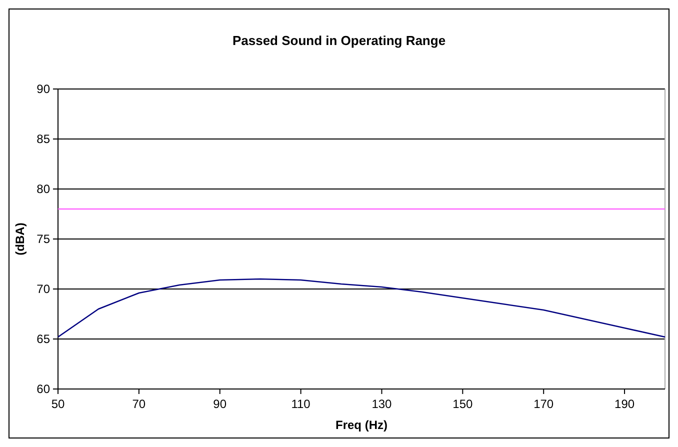  What do you see at coordinates (43, 289) in the screenshot?
I see `y-tick-label: 70` at bounding box center [43, 289].